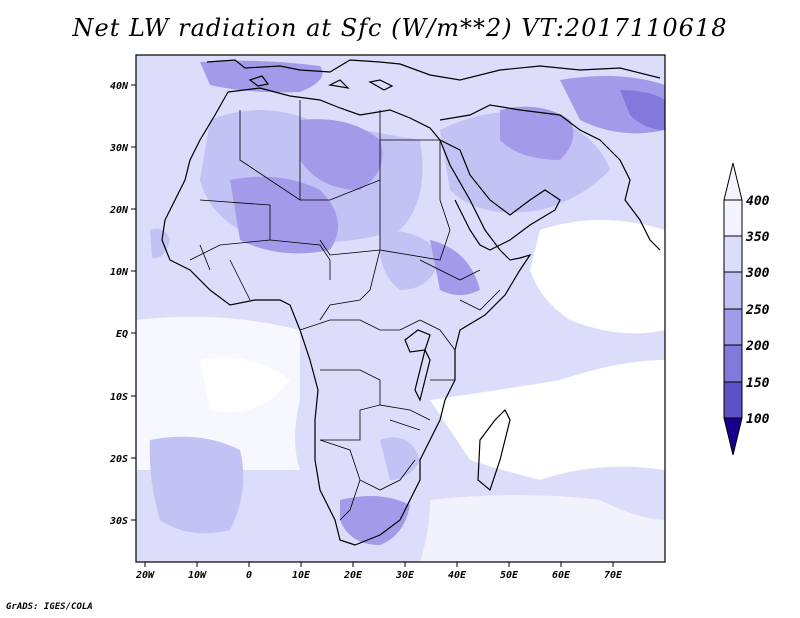 The height and width of the screenshot is (618, 800). What do you see at coordinates (119, 272) in the screenshot?
I see `lat-tick-10n: 10N` at bounding box center [119, 272].